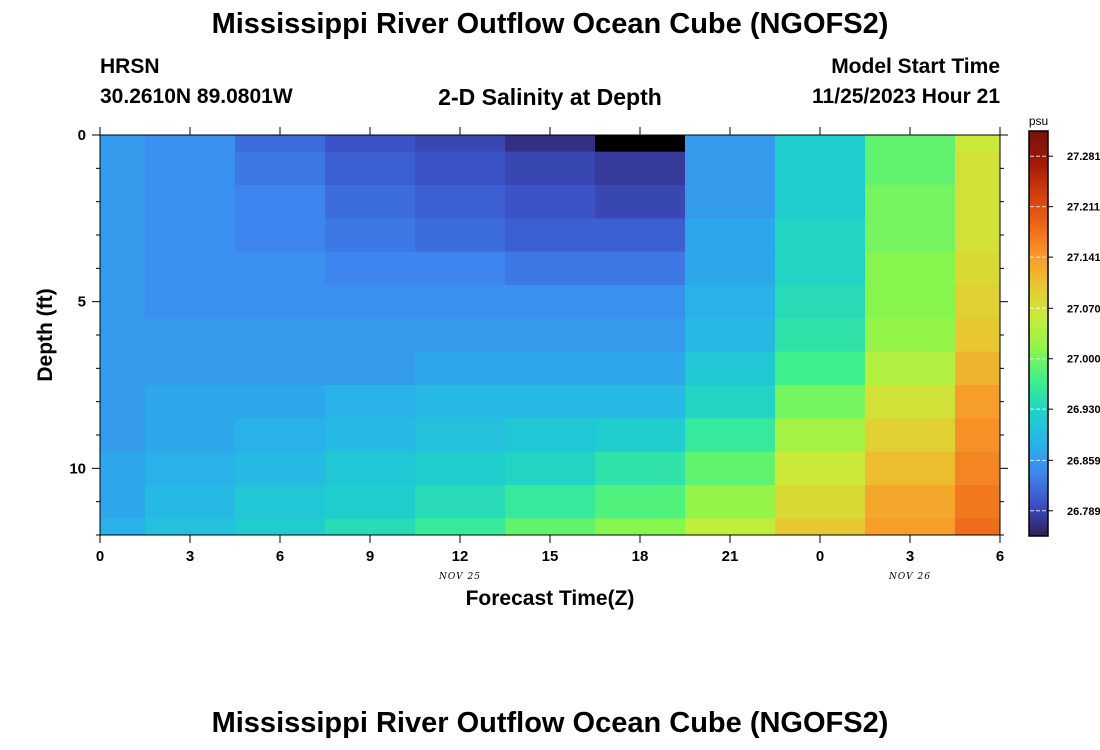  I want to click on x-axis-label: Forecast Time(Z), so click(550, 598).